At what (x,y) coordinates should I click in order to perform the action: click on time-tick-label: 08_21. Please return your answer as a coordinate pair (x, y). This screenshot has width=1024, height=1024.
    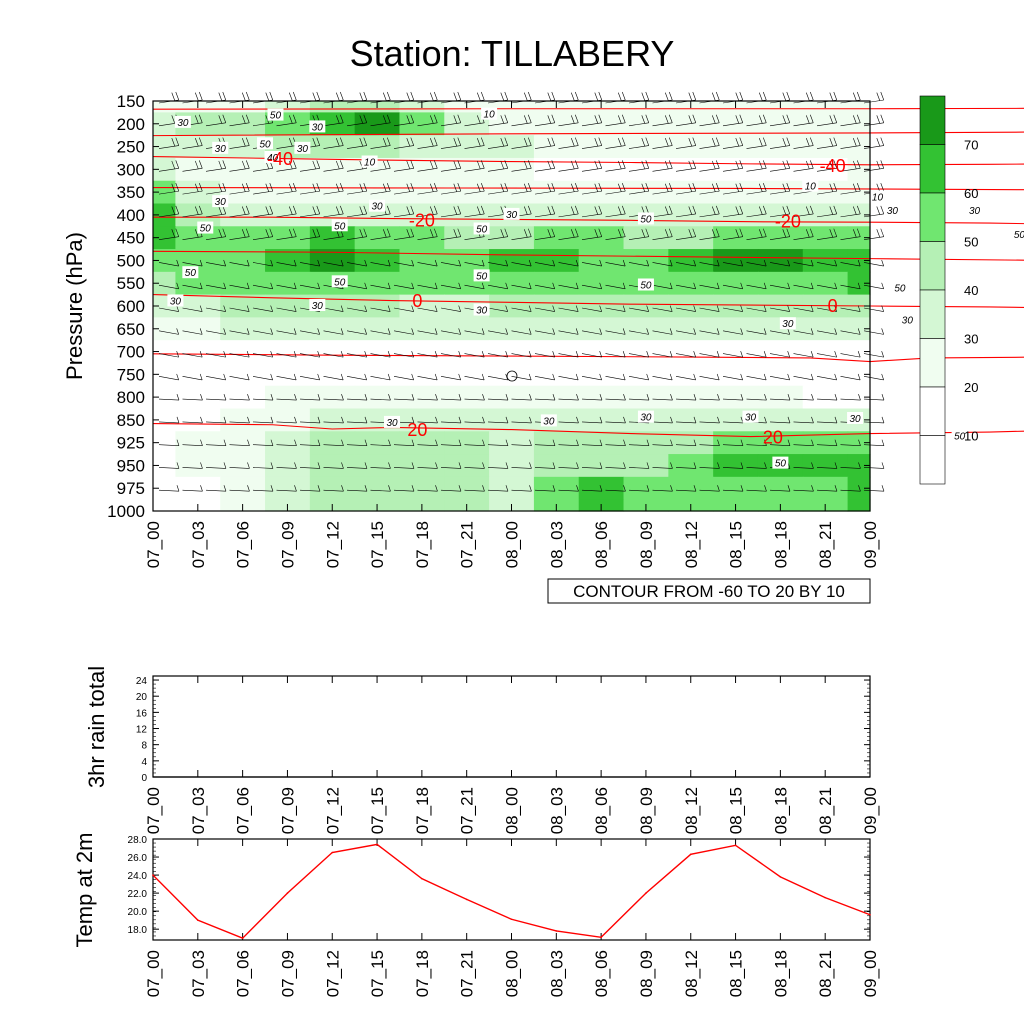
    Looking at the image, I should click on (825, 544).